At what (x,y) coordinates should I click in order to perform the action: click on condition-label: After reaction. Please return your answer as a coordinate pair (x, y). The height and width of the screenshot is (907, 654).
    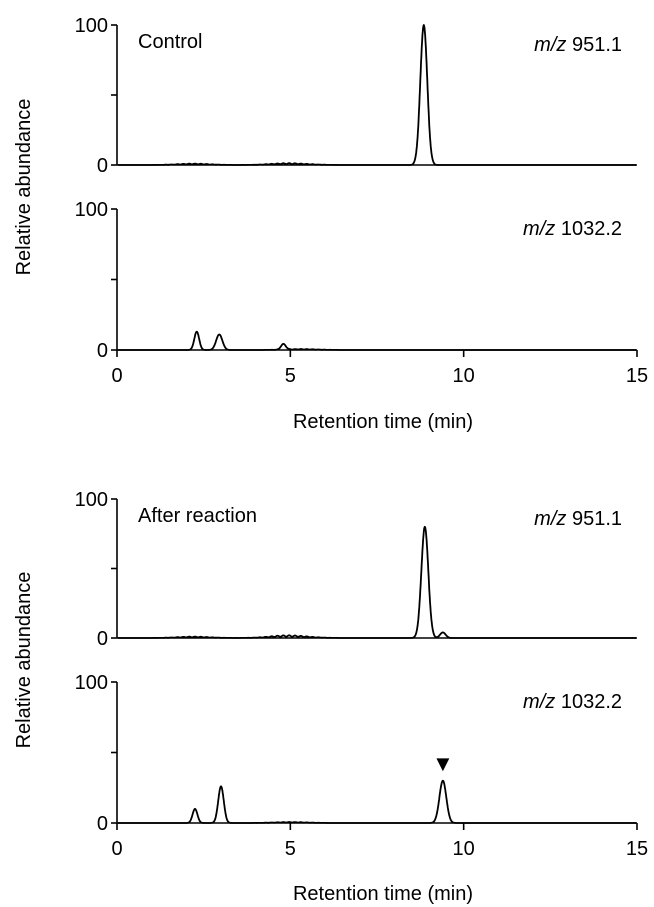
    Looking at the image, I should click on (197, 516).